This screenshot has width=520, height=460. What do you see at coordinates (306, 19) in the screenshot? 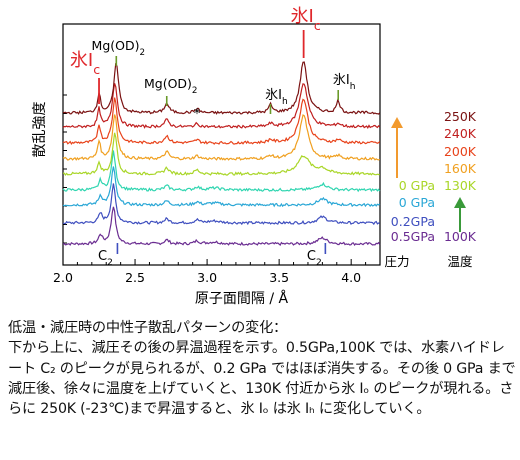
I see `ice-ic-label-right: 氷Ic` at bounding box center [306, 19].